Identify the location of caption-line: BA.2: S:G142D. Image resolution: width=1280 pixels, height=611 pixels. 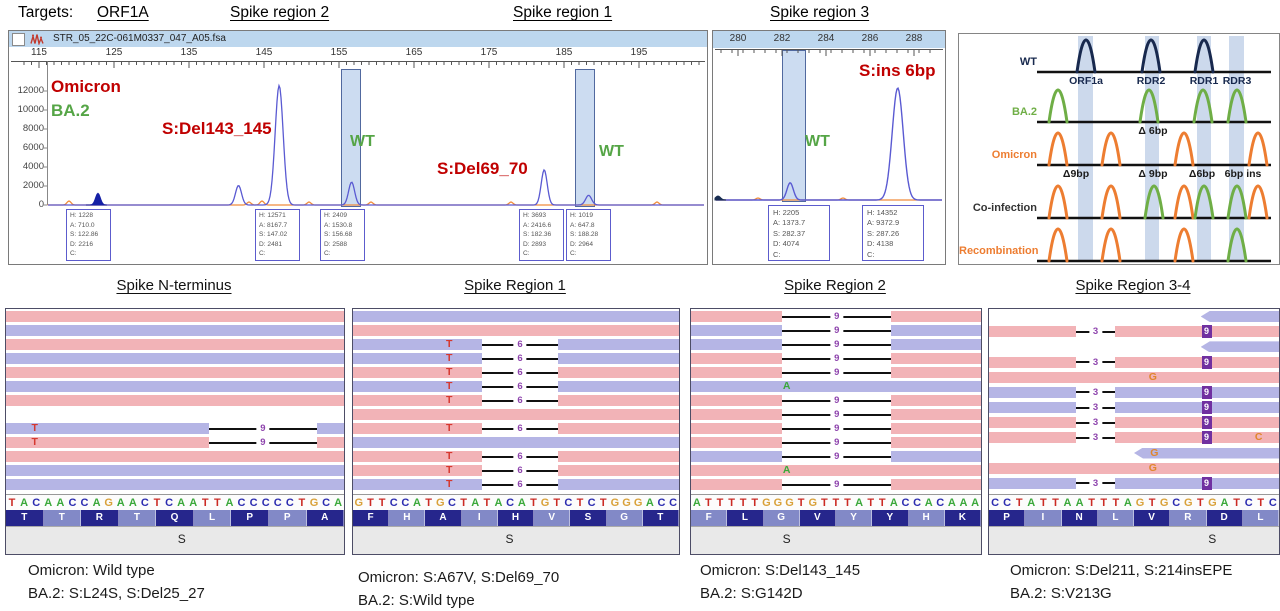
(751, 593).